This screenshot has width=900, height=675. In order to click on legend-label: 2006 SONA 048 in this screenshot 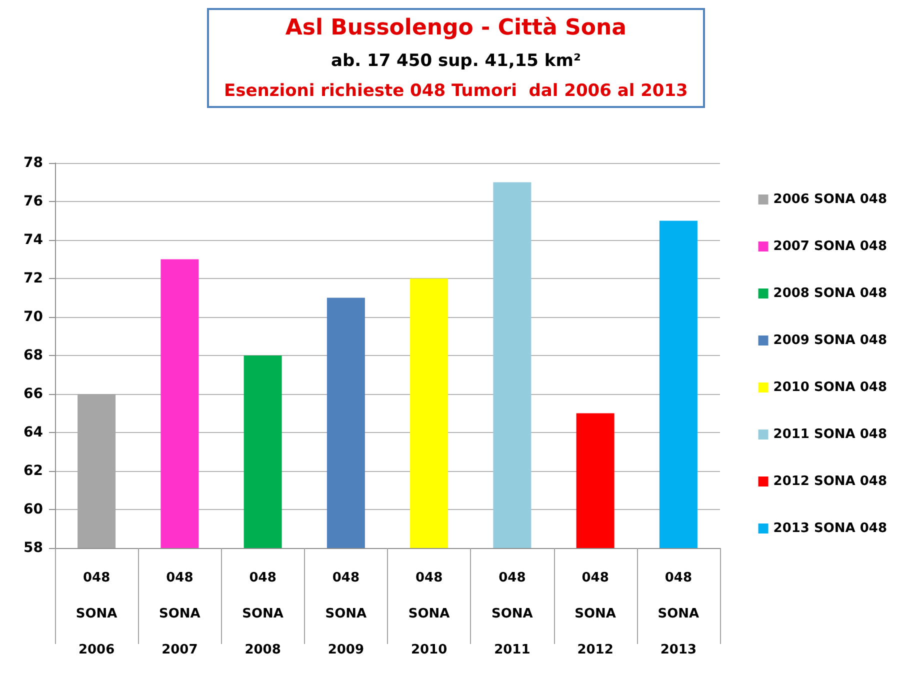, I will do `click(830, 199)`.